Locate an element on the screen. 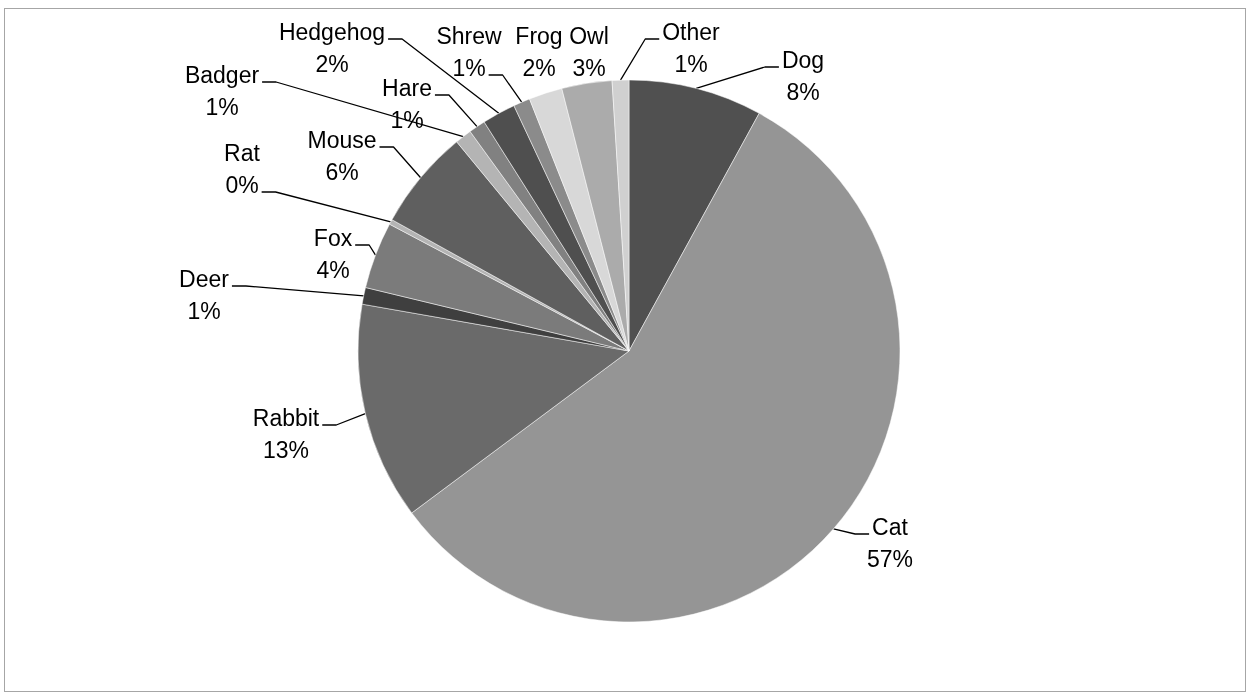 This screenshot has width=1250, height=695. slice-label: Frog is located at coordinates (539, 36).